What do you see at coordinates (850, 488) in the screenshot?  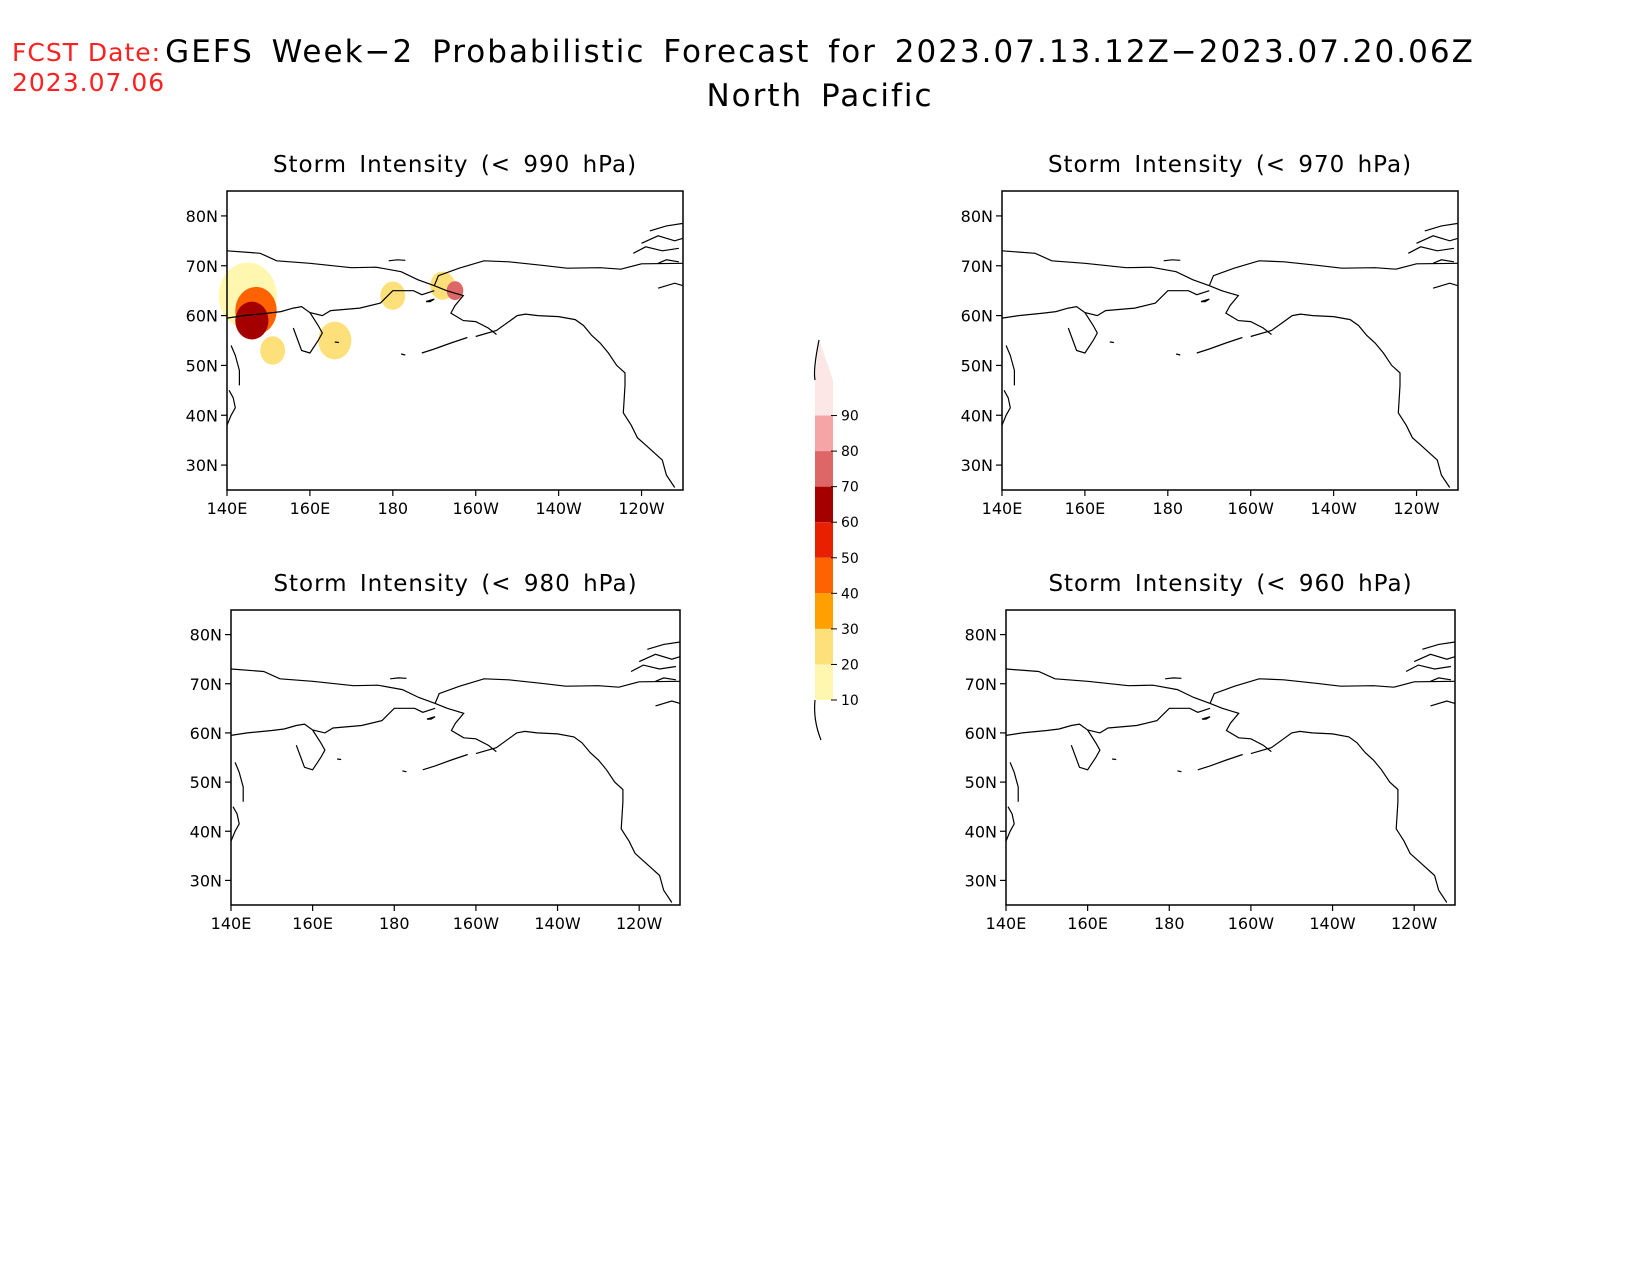 I see `colorbar-label: 70` at bounding box center [850, 488].